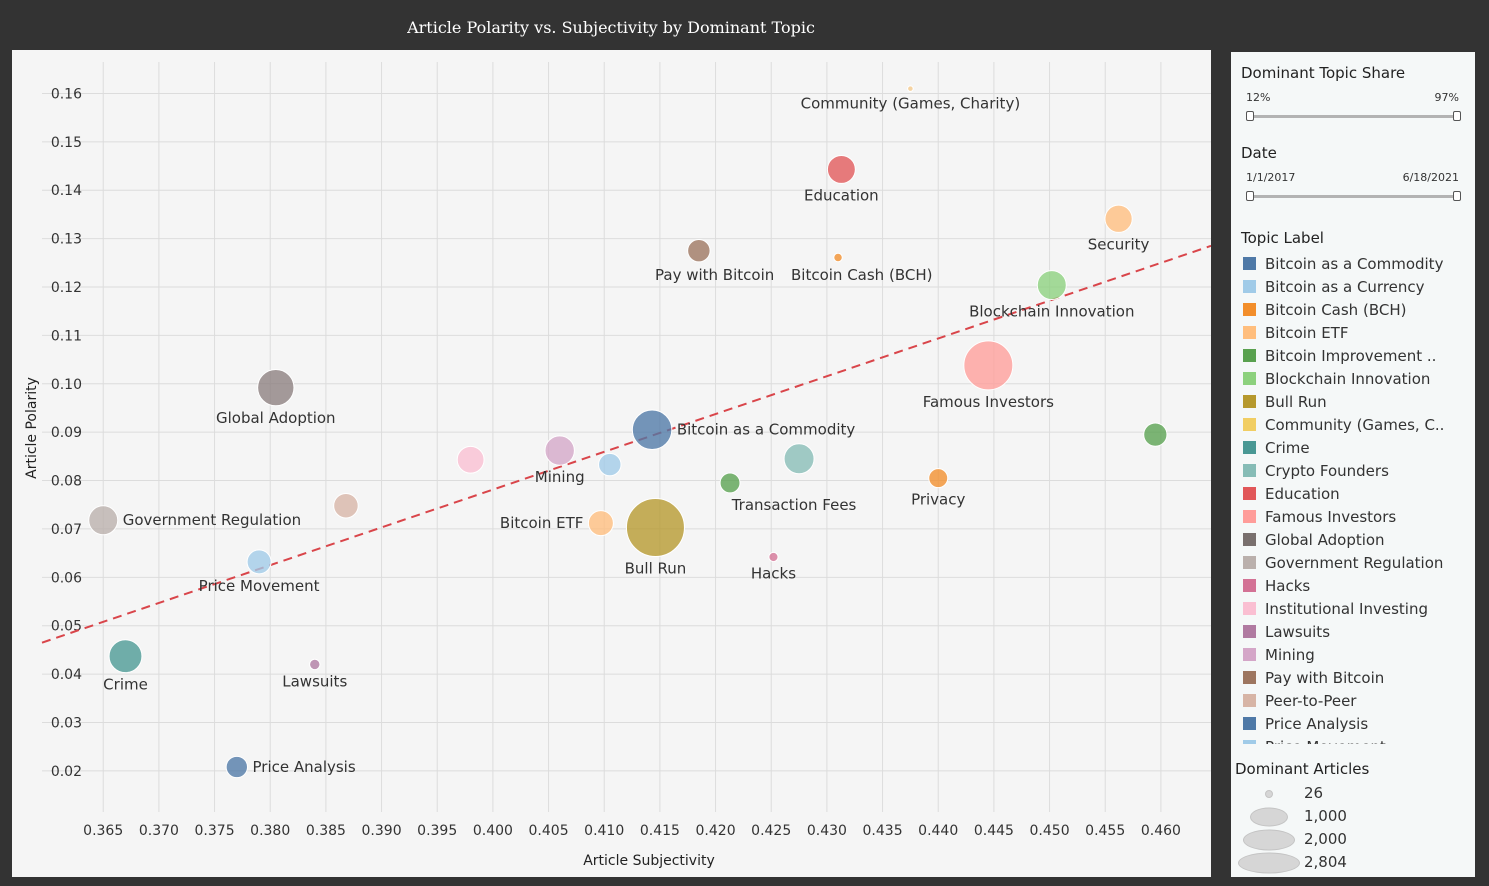 The image size is (1489, 886). What do you see at coordinates (66, 336) in the screenshot?
I see `y-tick-label: 0.11` at bounding box center [66, 336].